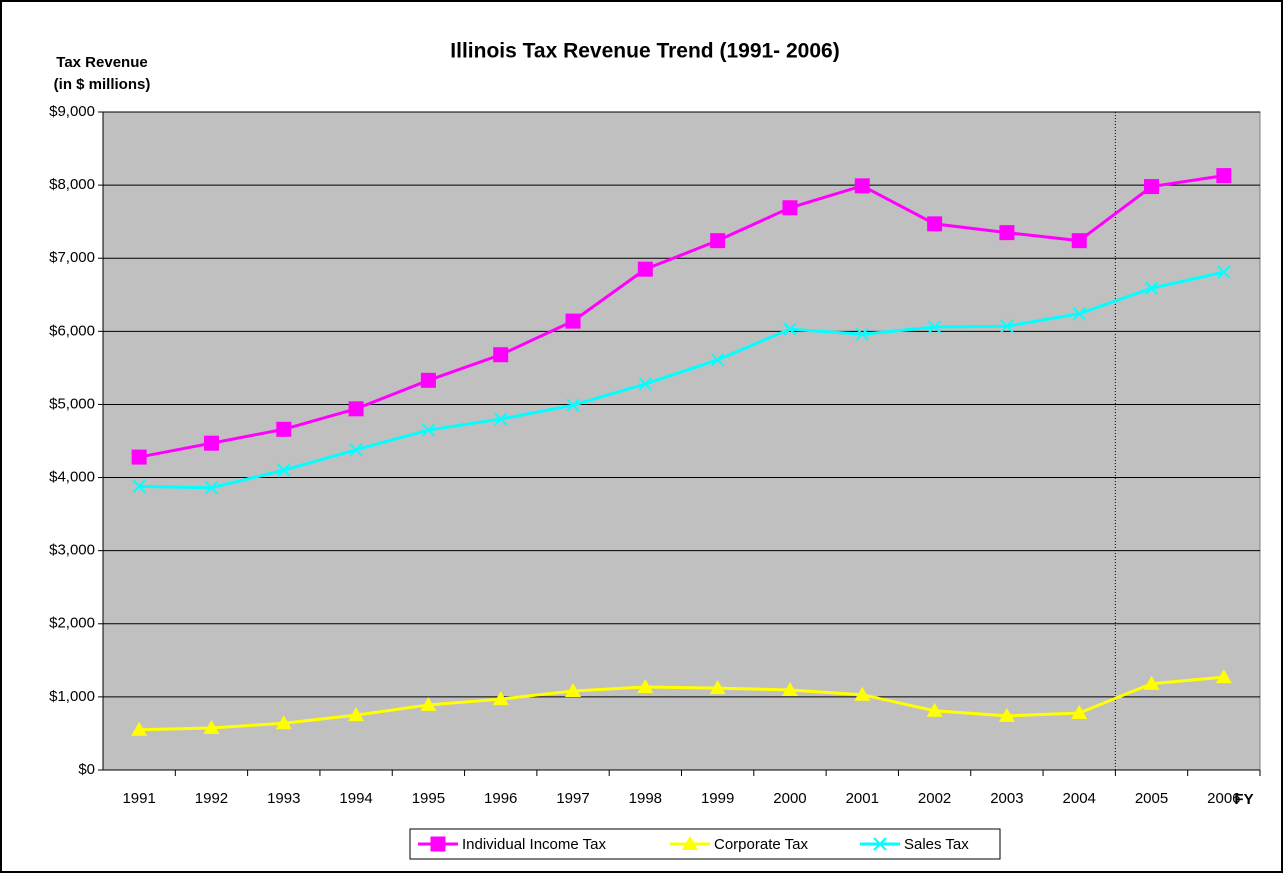 This screenshot has width=1283, height=873. I want to click on x-tick-label: 1999, so click(717, 798).